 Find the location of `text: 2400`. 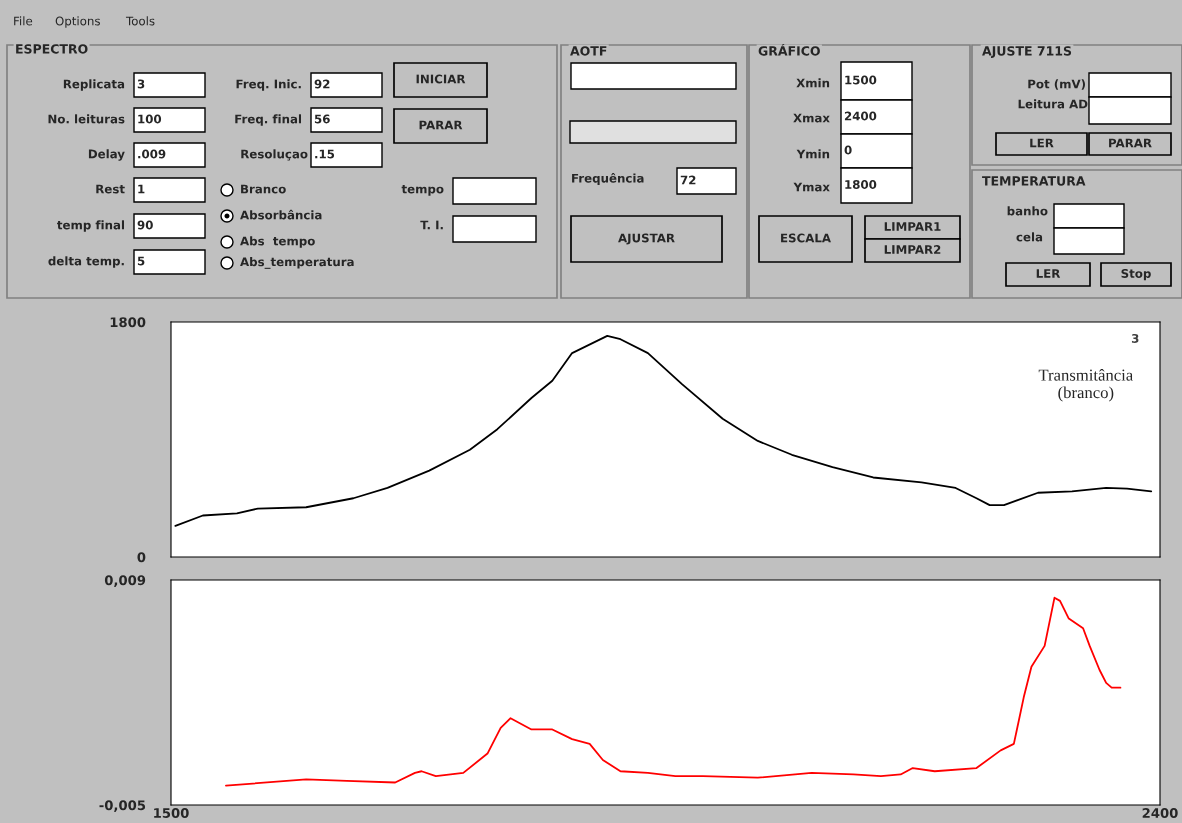

text: 2400 is located at coordinates (860, 116).